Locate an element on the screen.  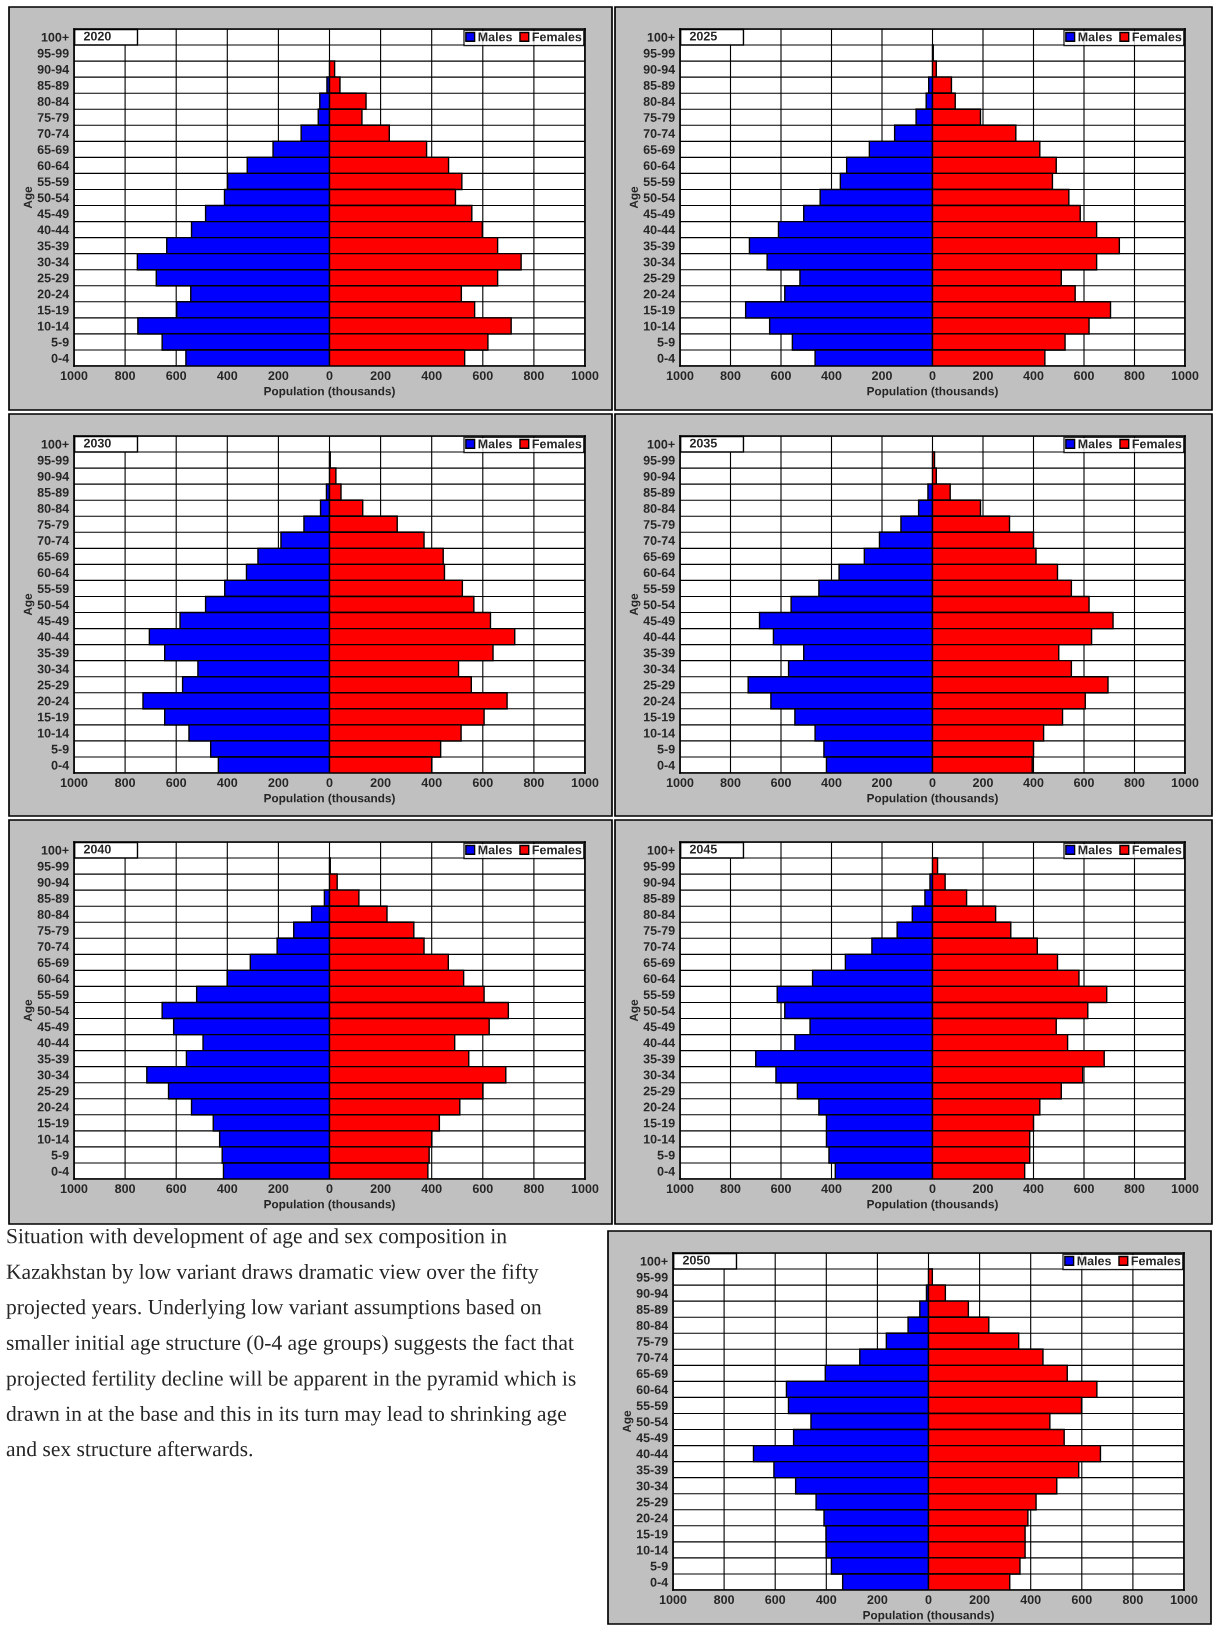
text: Situation with development of age and sex composition in Kazakhstan by low variant draws dramatic view over the fifty projected years. Underlying low variant assumptions based on smaller initial age structure (0-4 age groups) suggests the fact that projected fertility decline will be apparent in the pyramid which is drawn in at the base and this in its turn may lead to shrinking age and sex structure afterwards. is located at coordinates (291, 1342).